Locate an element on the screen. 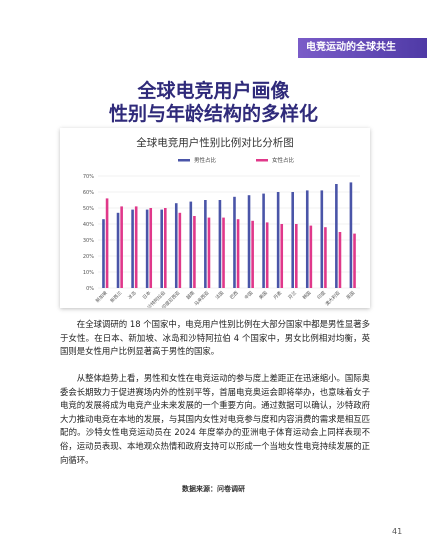 The height and width of the screenshot is (555, 427). x-tick-label: 马来西亚 is located at coordinates (202, 298).